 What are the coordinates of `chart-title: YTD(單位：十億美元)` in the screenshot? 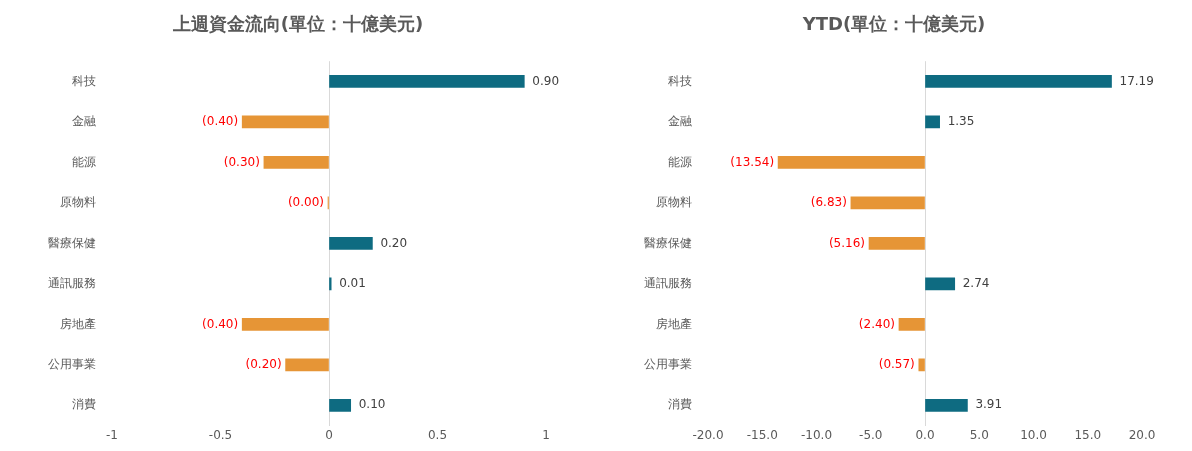 It's located at (894, 24).